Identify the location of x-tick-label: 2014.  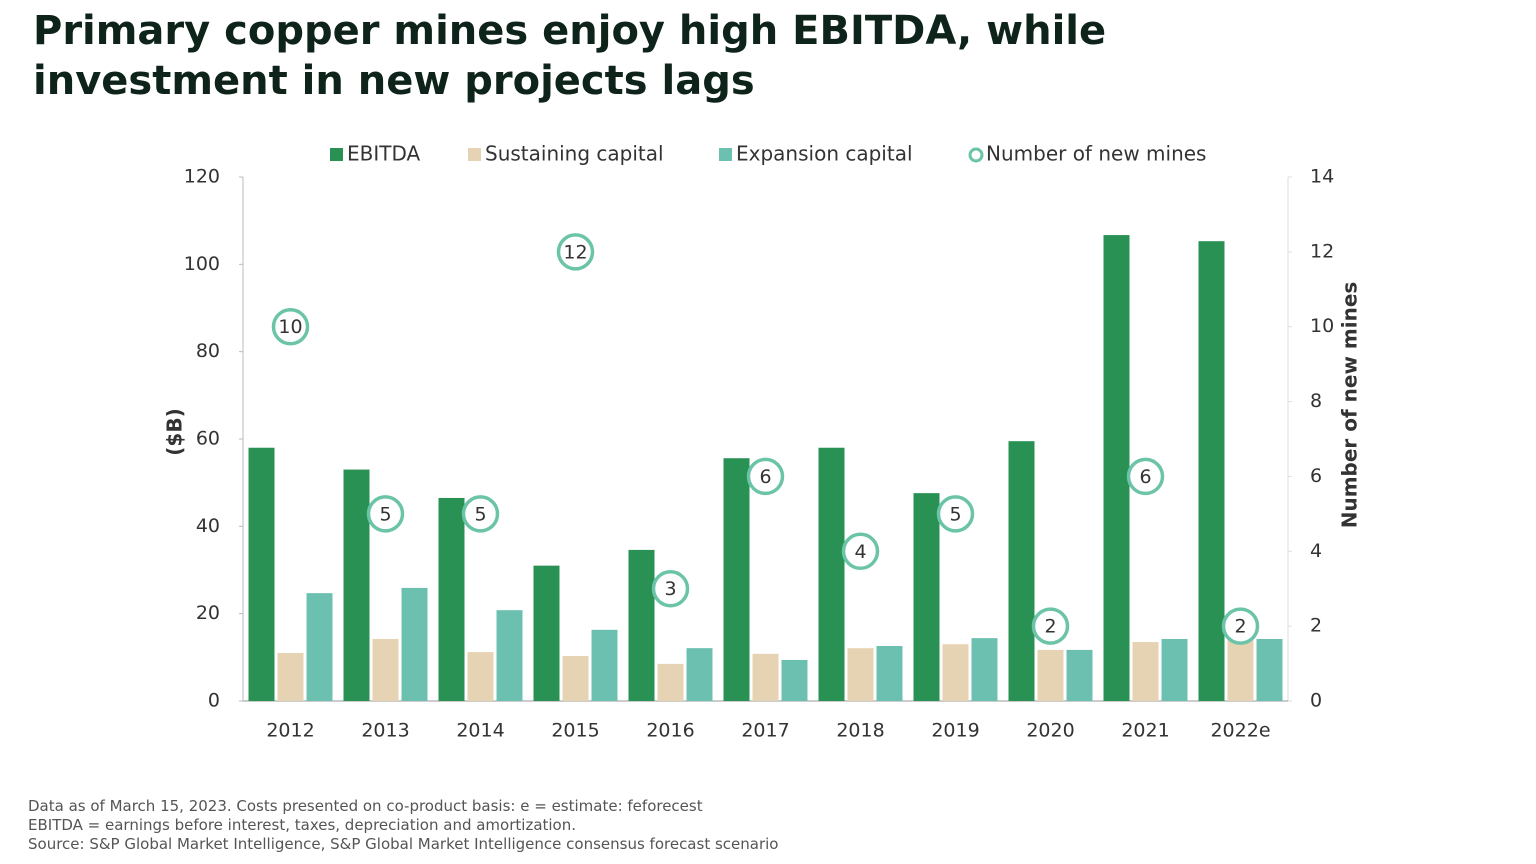
(480, 731).